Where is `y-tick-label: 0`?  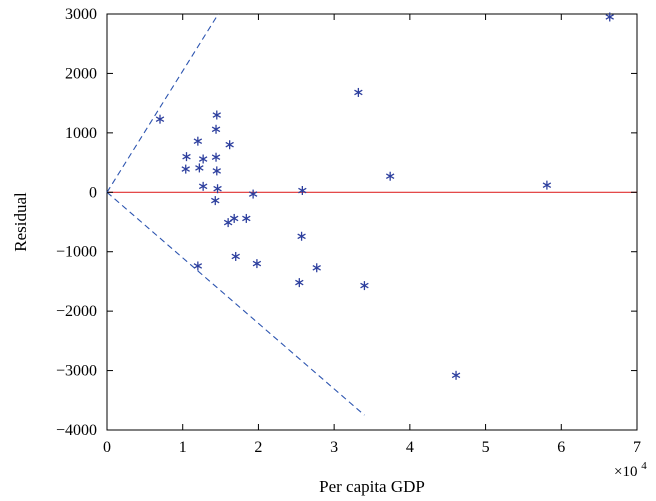 y-tick-label: 0 is located at coordinates (93, 192).